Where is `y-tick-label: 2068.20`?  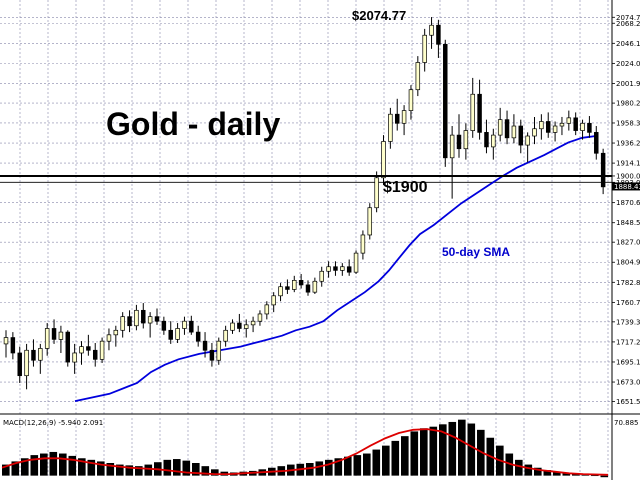
y-tick-label: 2068.20 is located at coordinates (628, 24).